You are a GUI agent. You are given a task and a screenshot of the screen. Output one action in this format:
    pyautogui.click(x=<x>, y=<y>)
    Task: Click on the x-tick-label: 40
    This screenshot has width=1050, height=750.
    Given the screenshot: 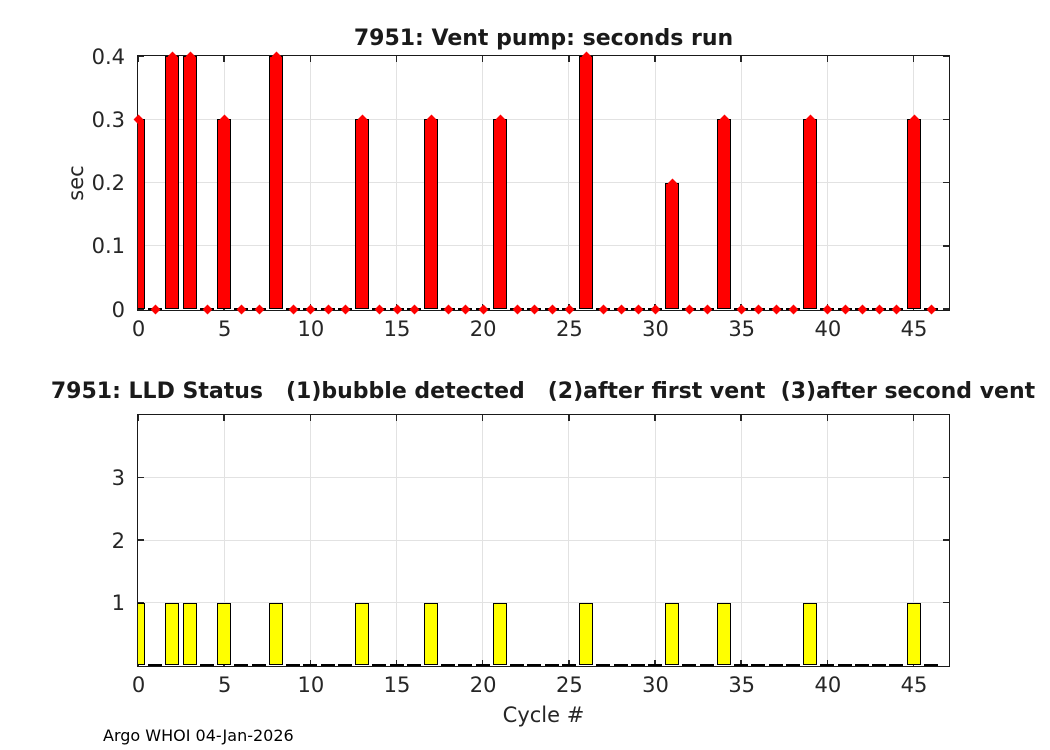 What is the action you would take?
    pyautogui.click(x=828, y=329)
    